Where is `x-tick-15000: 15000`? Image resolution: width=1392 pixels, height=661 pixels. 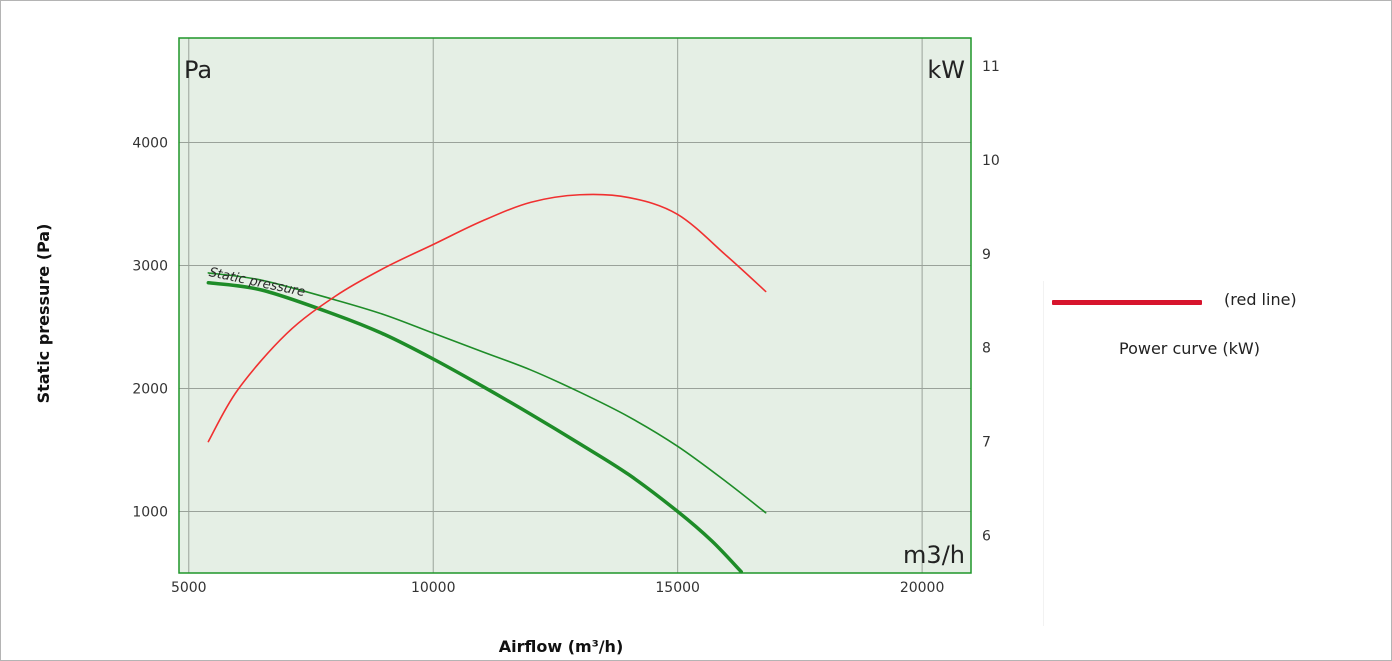 x-tick-15000: 15000 is located at coordinates (677, 588).